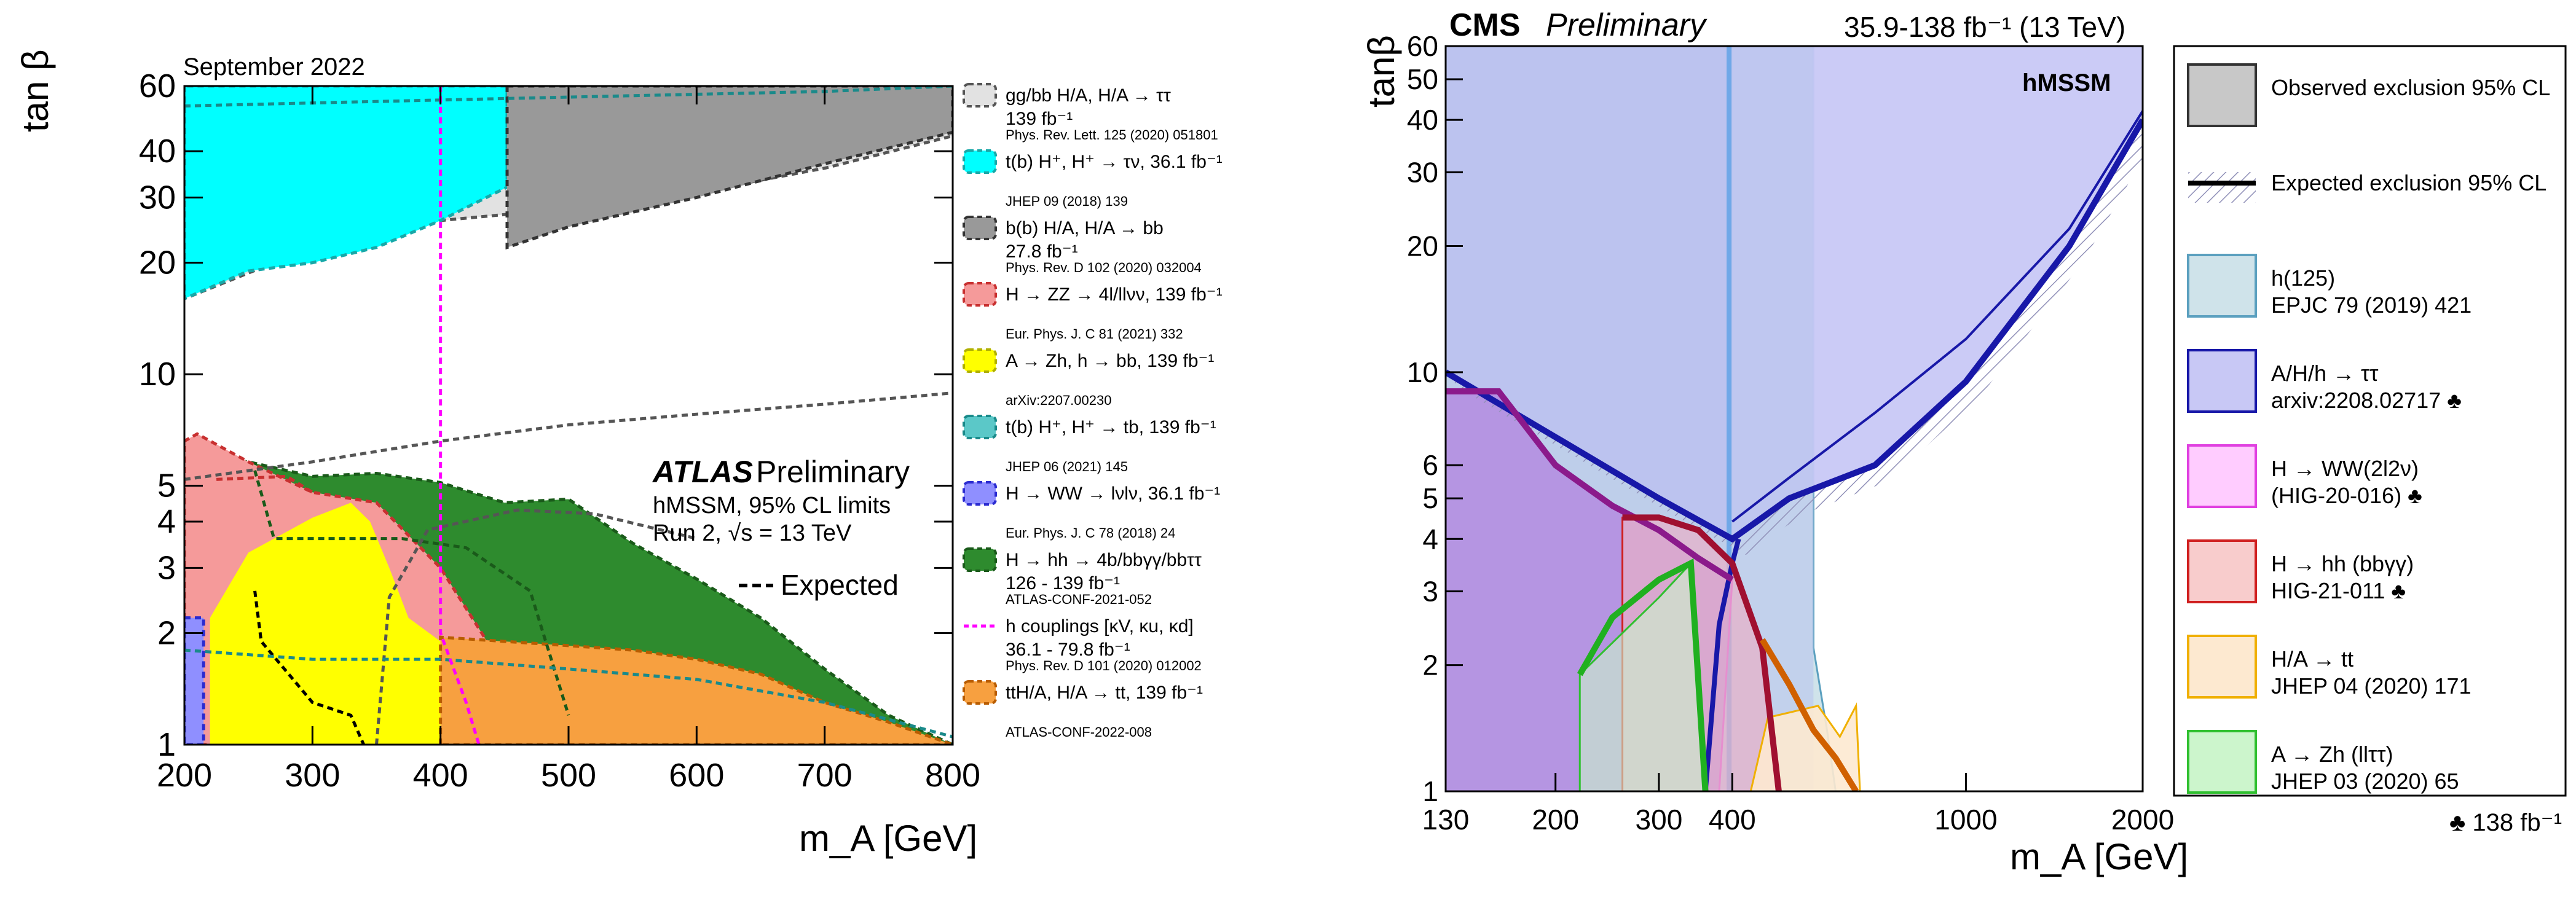  Describe the element at coordinates (2409, 182) in the screenshot. I see `legend-label: Expected exclusion 95% CL` at that location.